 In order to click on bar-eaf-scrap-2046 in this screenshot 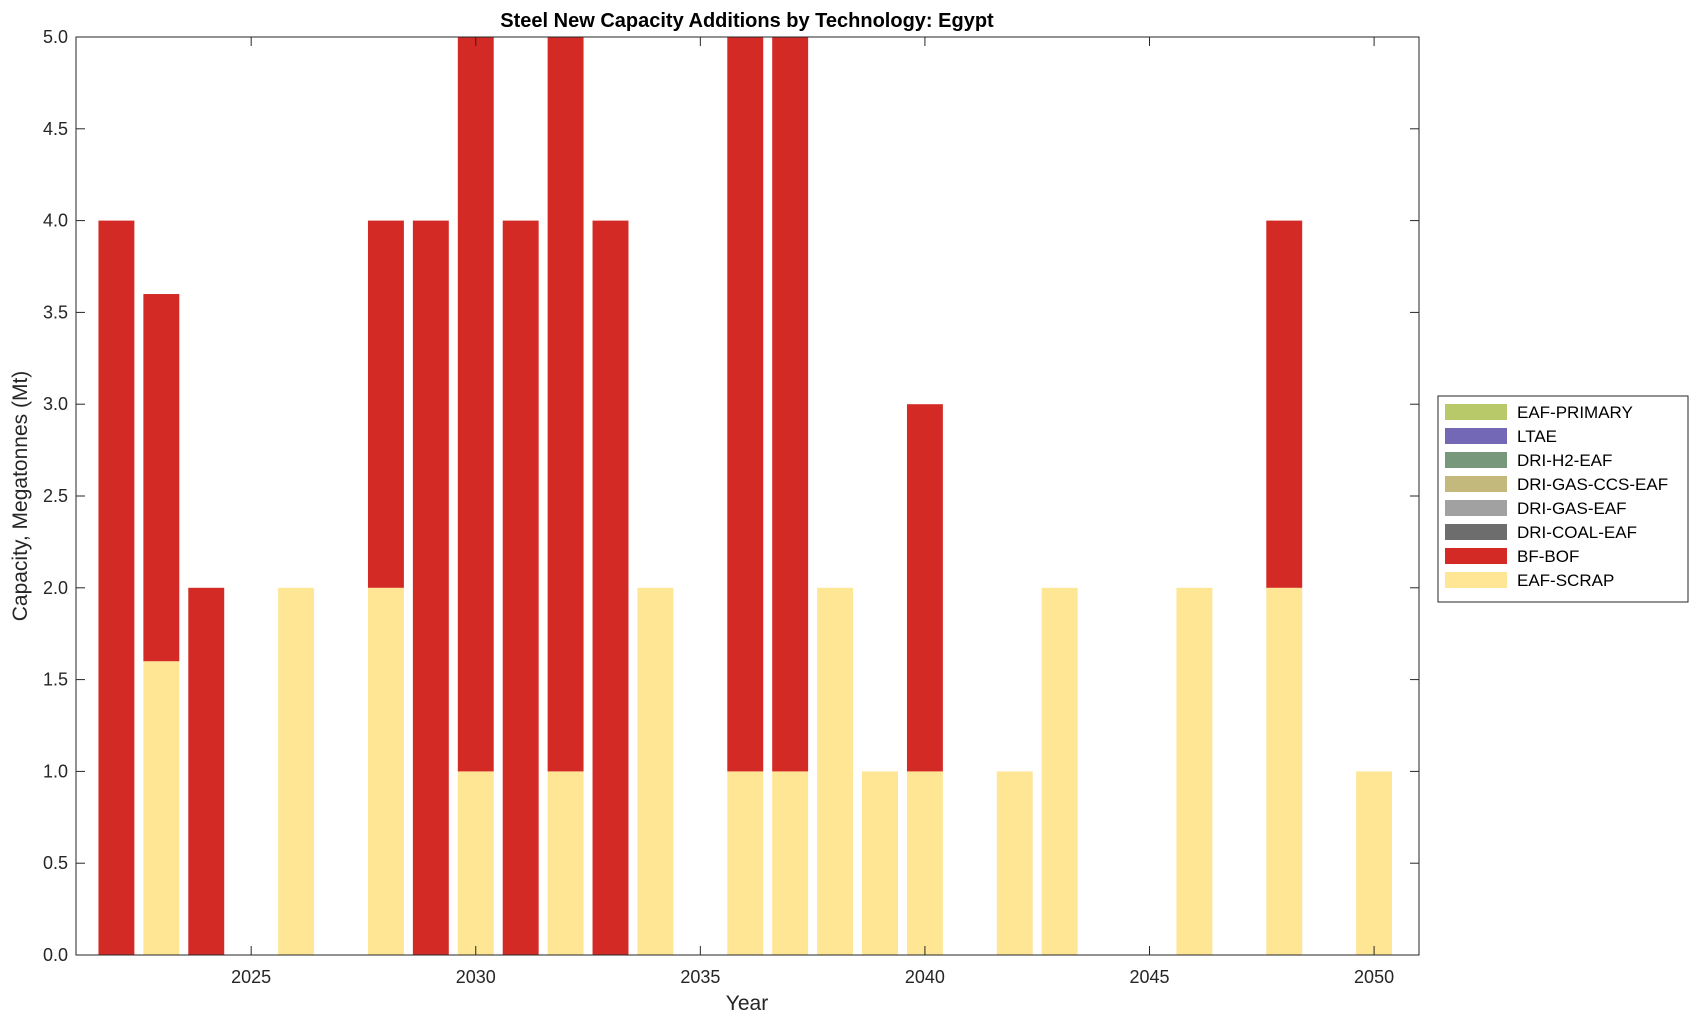, I will do `click(1194, 771)`.